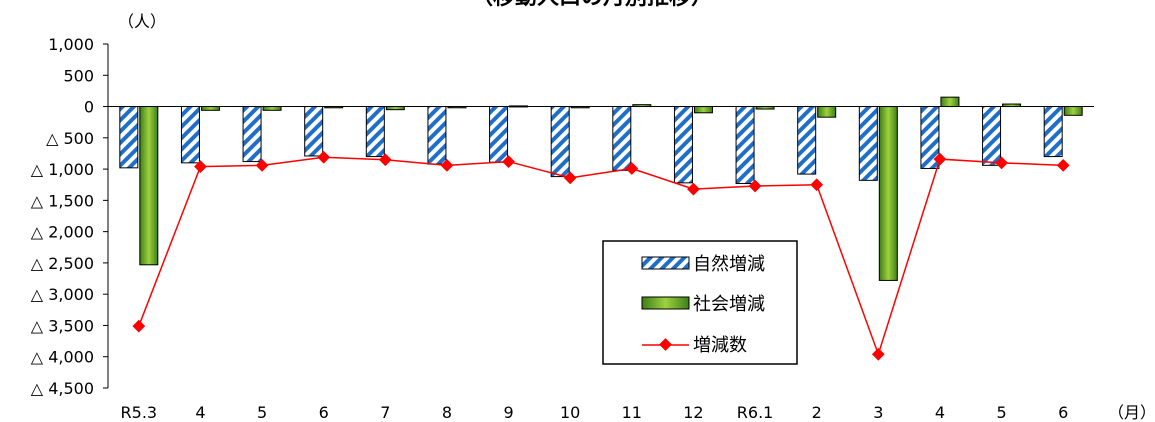  What do you see at coordinates (70, 138) in the screenshot?
I see `y-tick-label: △ 500` at bounding box center [70, 138].